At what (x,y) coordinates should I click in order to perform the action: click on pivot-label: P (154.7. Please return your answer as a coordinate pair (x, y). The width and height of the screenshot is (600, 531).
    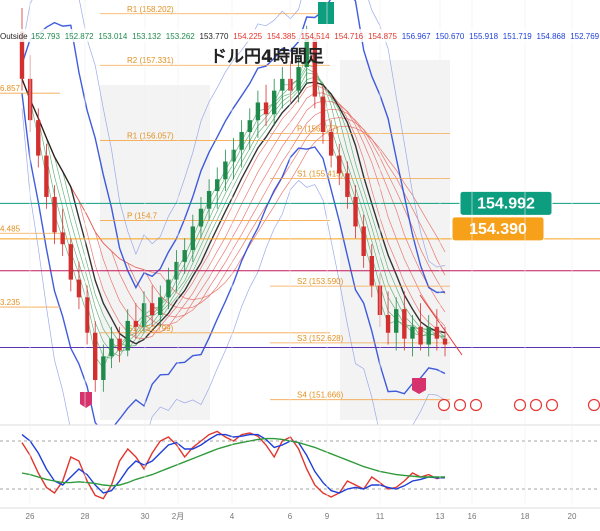
    Looking at the image, I should click on (142, 216).